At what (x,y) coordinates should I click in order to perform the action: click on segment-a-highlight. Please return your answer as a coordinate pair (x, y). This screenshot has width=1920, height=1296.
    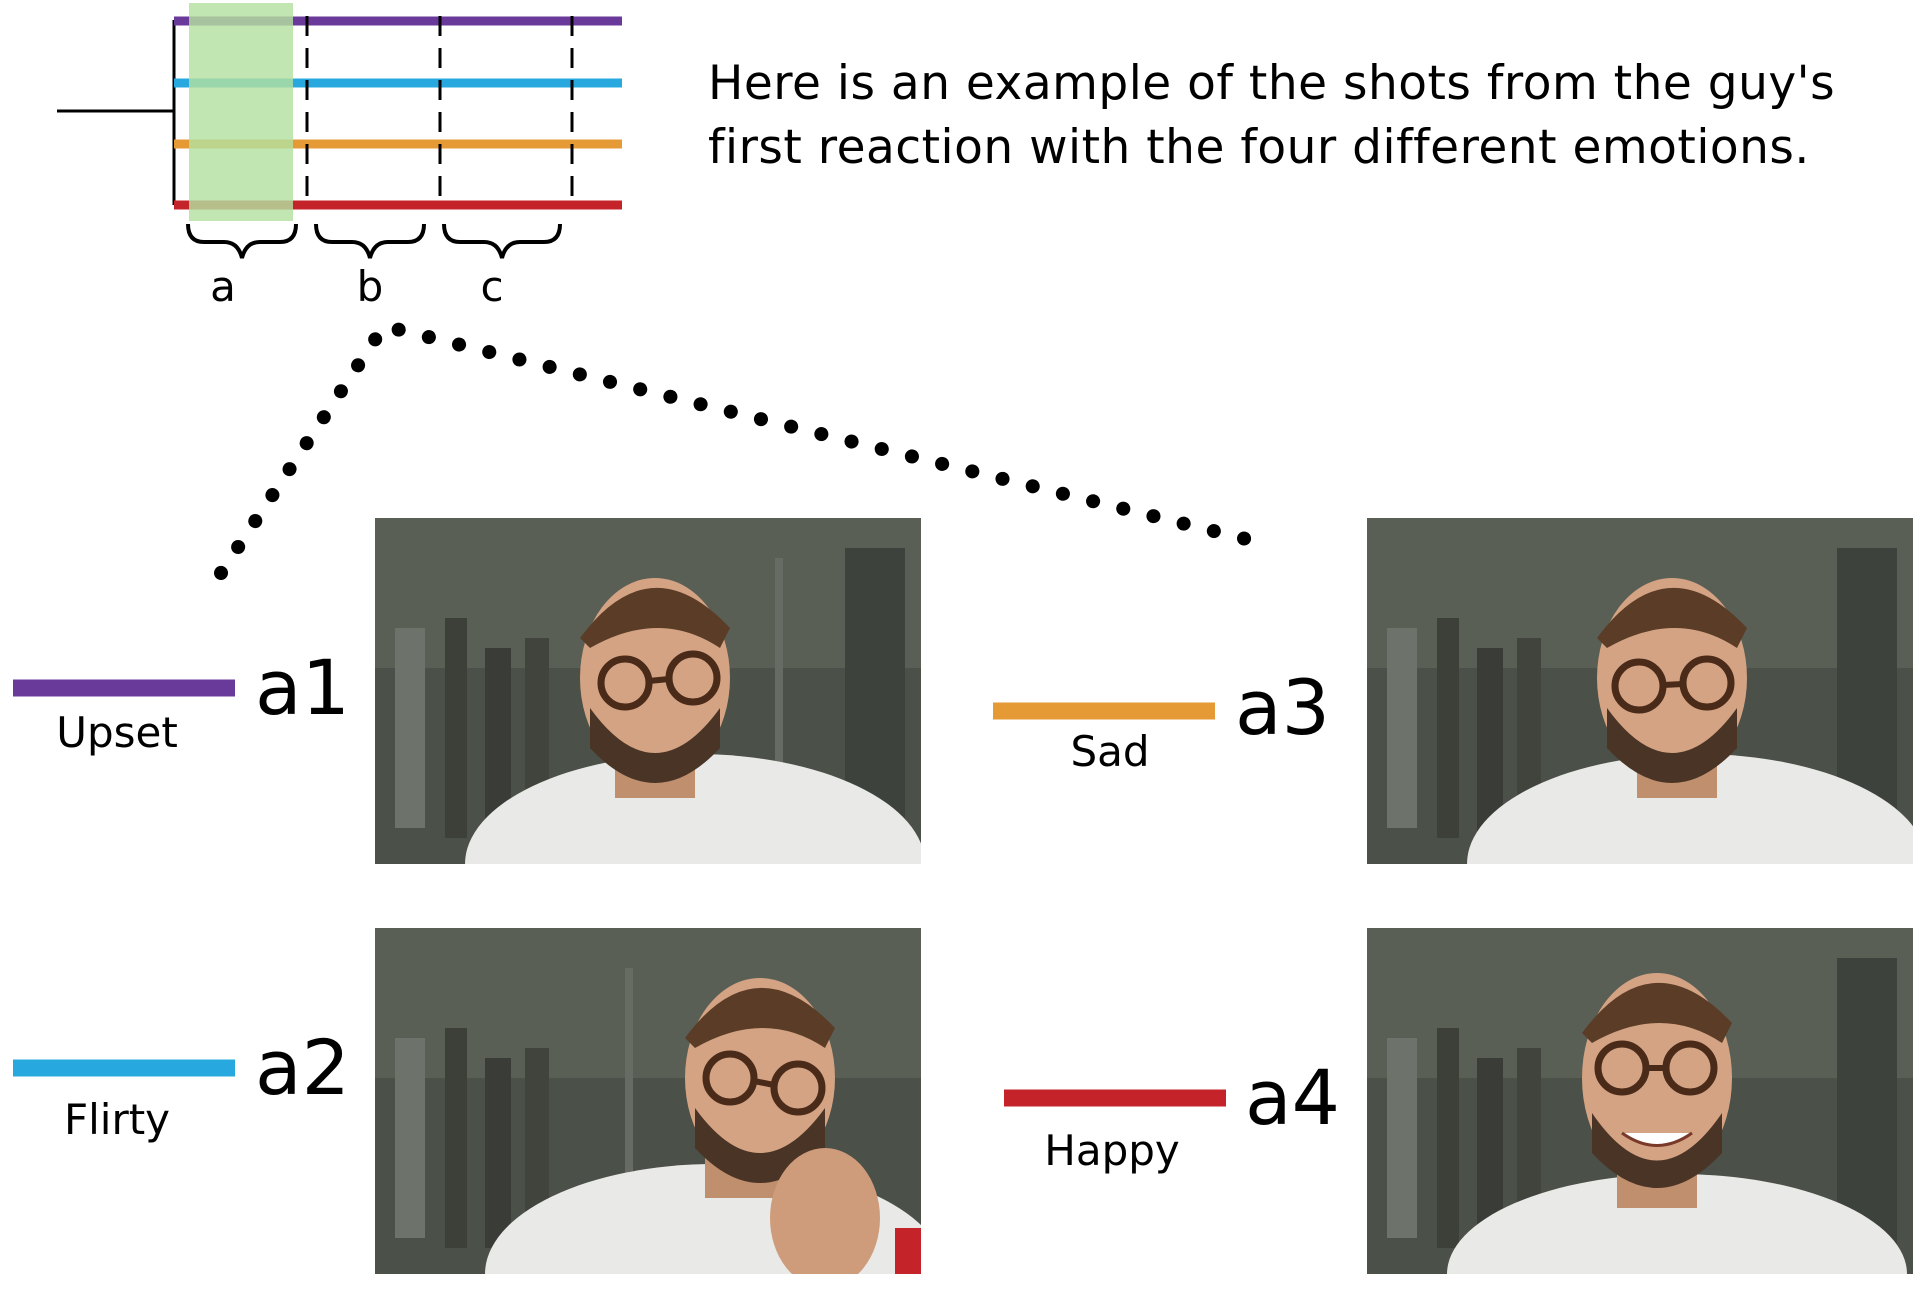
    Looking at the image, I should click on (241, 112).